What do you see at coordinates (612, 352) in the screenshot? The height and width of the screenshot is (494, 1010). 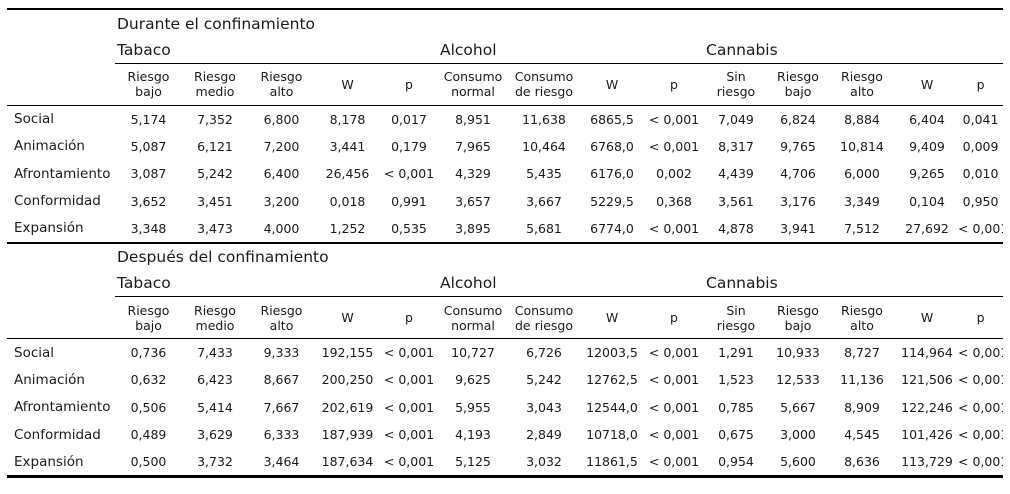 I see `table-cell: 12003,5` at bounding box center [612, 352].